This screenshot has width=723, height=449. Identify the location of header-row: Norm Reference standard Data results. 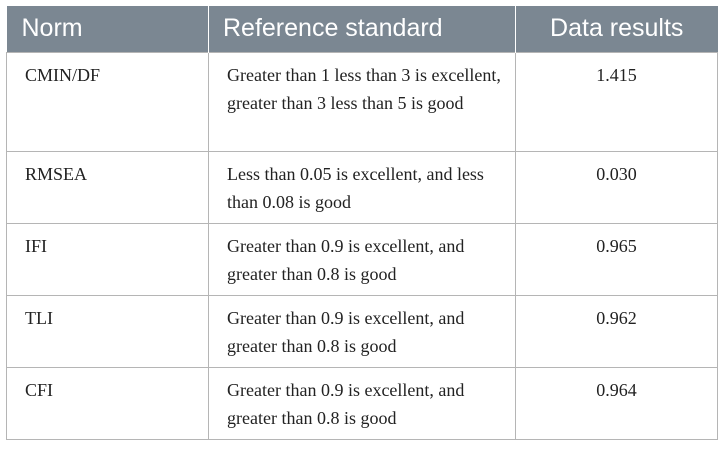
(362, 29).